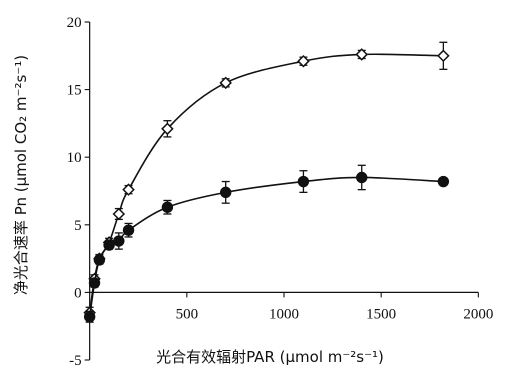 Image resolution: width=514 pixels, height=371 pixels. Describe the element at coordinates (74, 158) in the screenshot. I see `y-tick-label: 10` at that location.